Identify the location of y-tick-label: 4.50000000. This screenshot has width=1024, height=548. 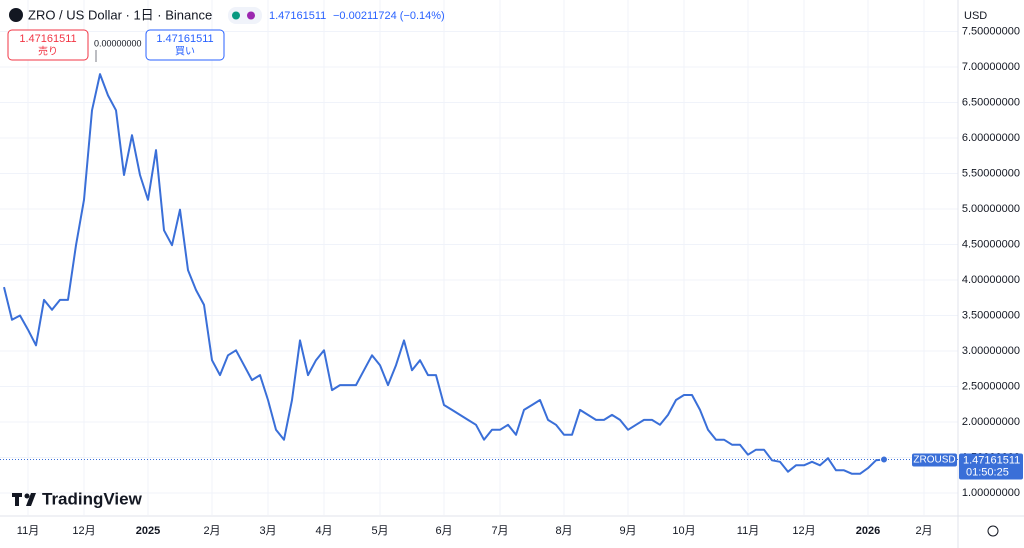
(991, 244).